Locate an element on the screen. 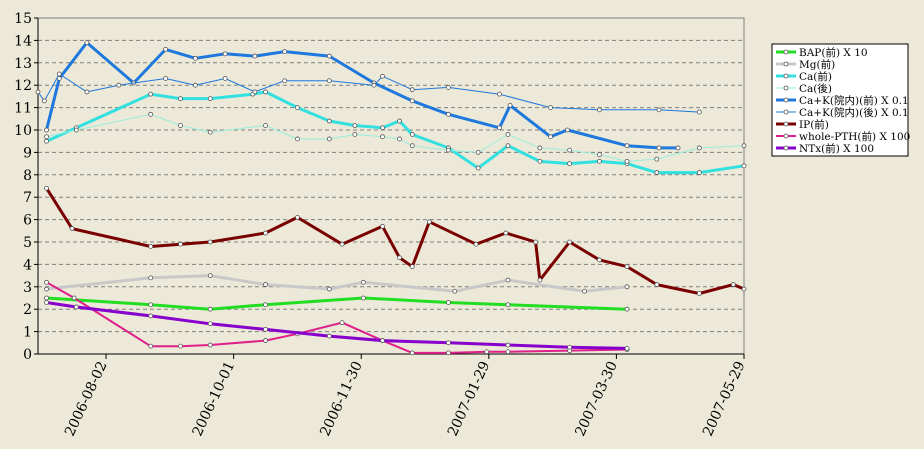  legend-entry: Ca(前) is located at coordinates (815, 76).